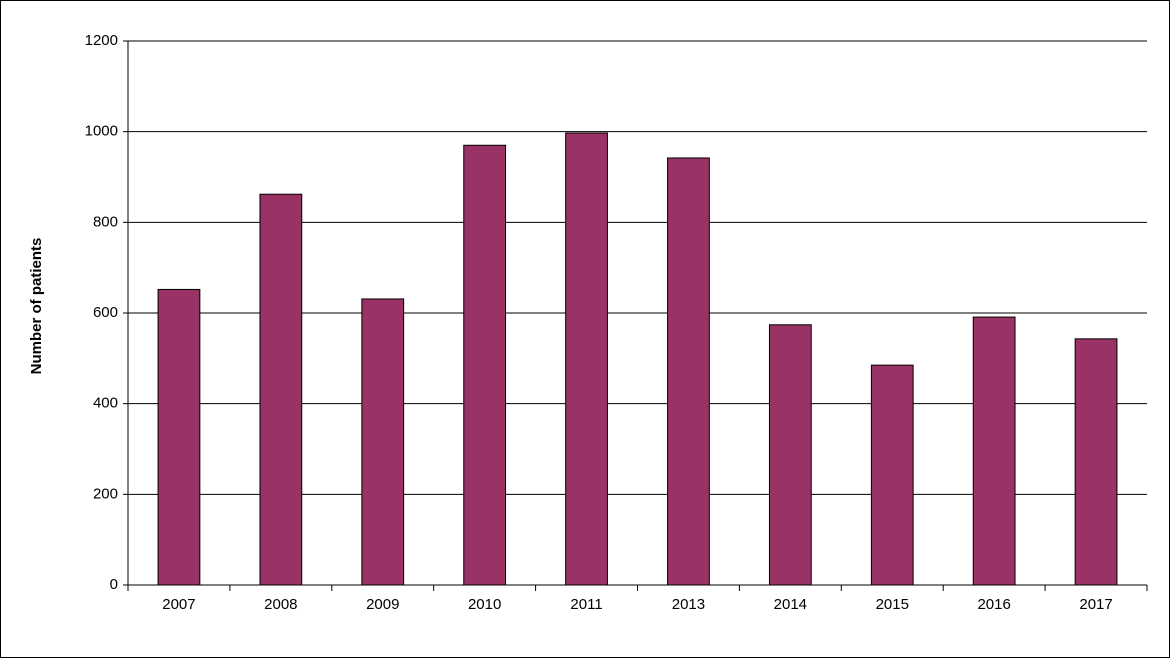  Describe the element at coordinates (36, 306) in the screenshot. I see `y-axis-label: Number of patients` at that location.